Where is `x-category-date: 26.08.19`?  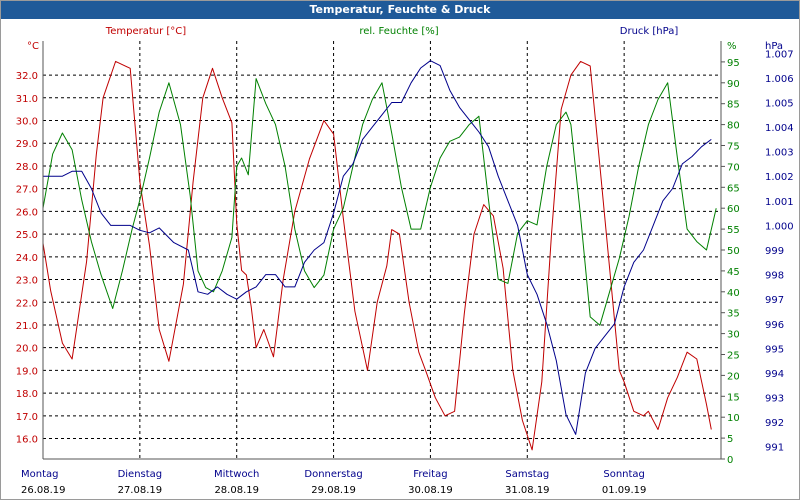
x-category-date: 26.08.19 is located at coordinates (43, 490).